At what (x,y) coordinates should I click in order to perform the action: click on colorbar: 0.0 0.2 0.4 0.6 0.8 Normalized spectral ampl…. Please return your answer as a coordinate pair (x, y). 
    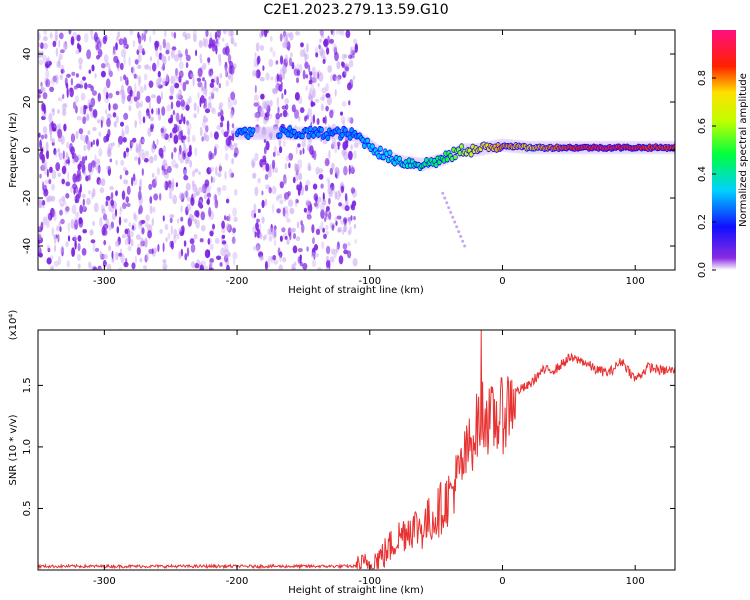
    Looking at the image, I should click on (723, 154).